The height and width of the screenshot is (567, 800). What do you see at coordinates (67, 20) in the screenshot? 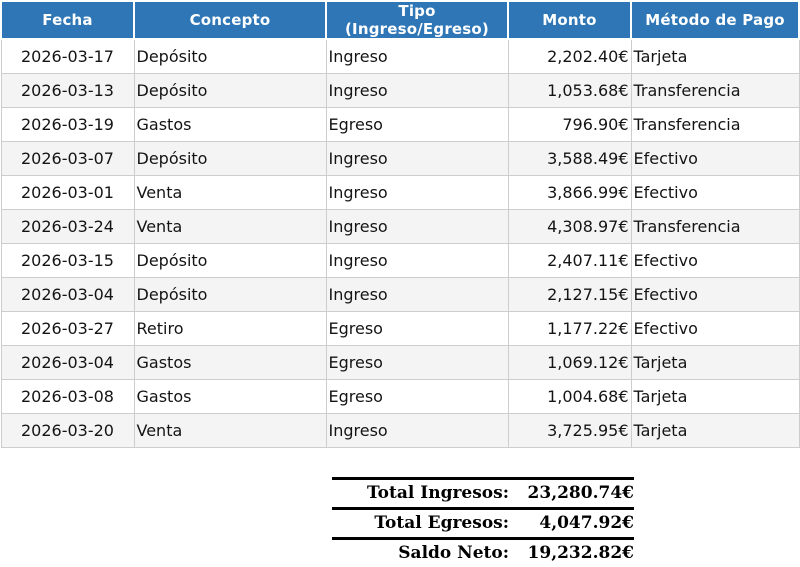
I see `column-header-fecha: Fecha` at bounding box center [67, 20].